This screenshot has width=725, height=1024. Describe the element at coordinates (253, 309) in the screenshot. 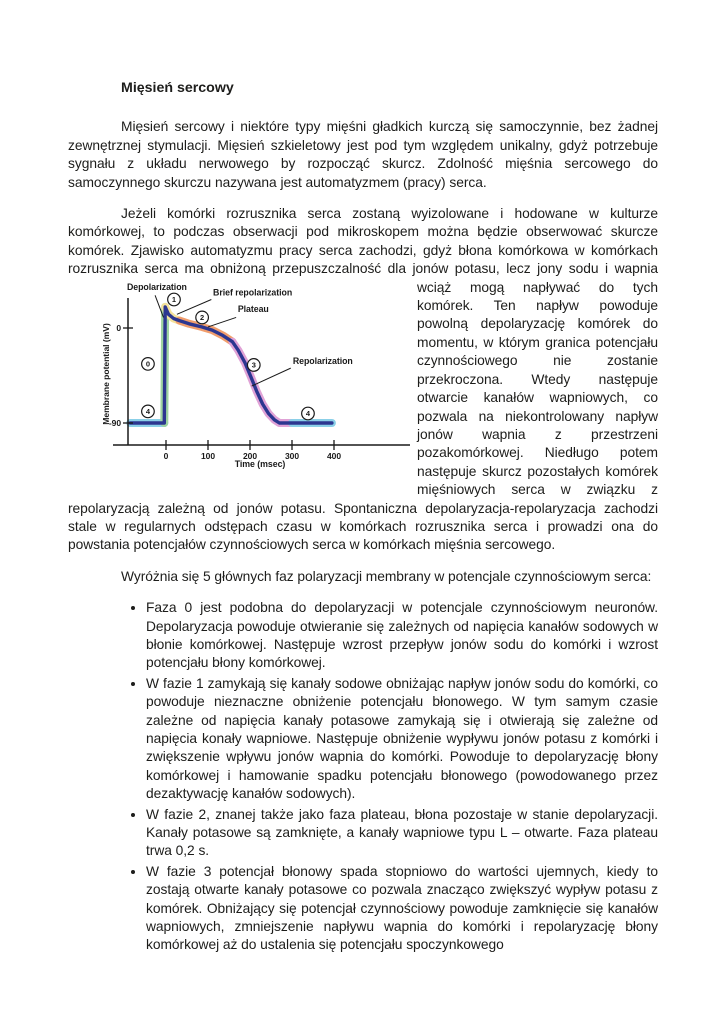

I see `callout-label: Plateau` at that location.